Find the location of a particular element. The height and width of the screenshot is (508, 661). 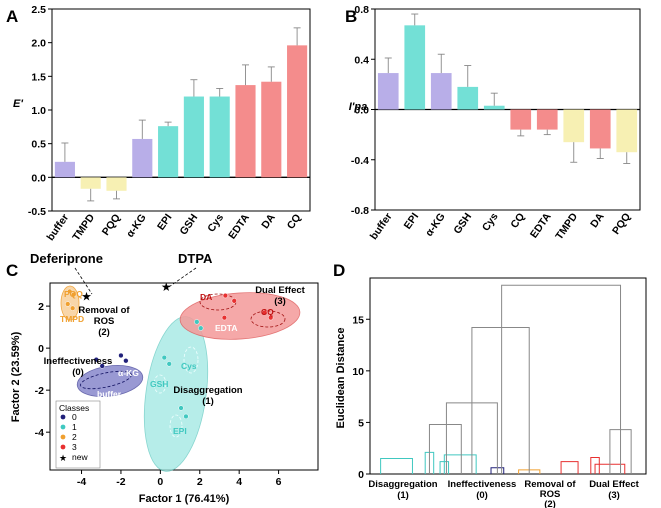

panel-c-ytick-label: -4 is located at coordinates (39, 433).